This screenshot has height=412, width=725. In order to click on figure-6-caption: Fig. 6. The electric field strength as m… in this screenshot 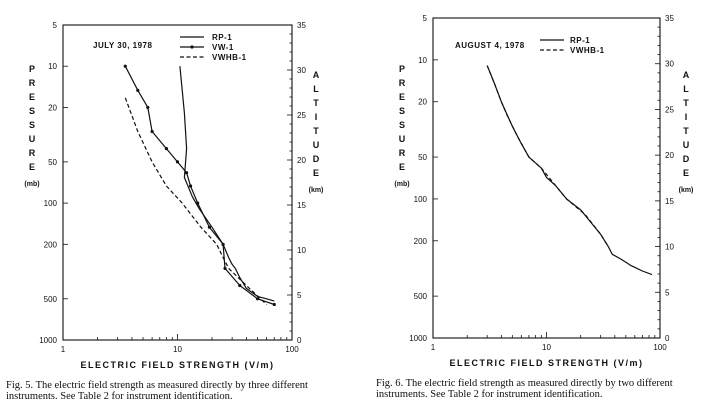, I will do `click(524, 389)`.